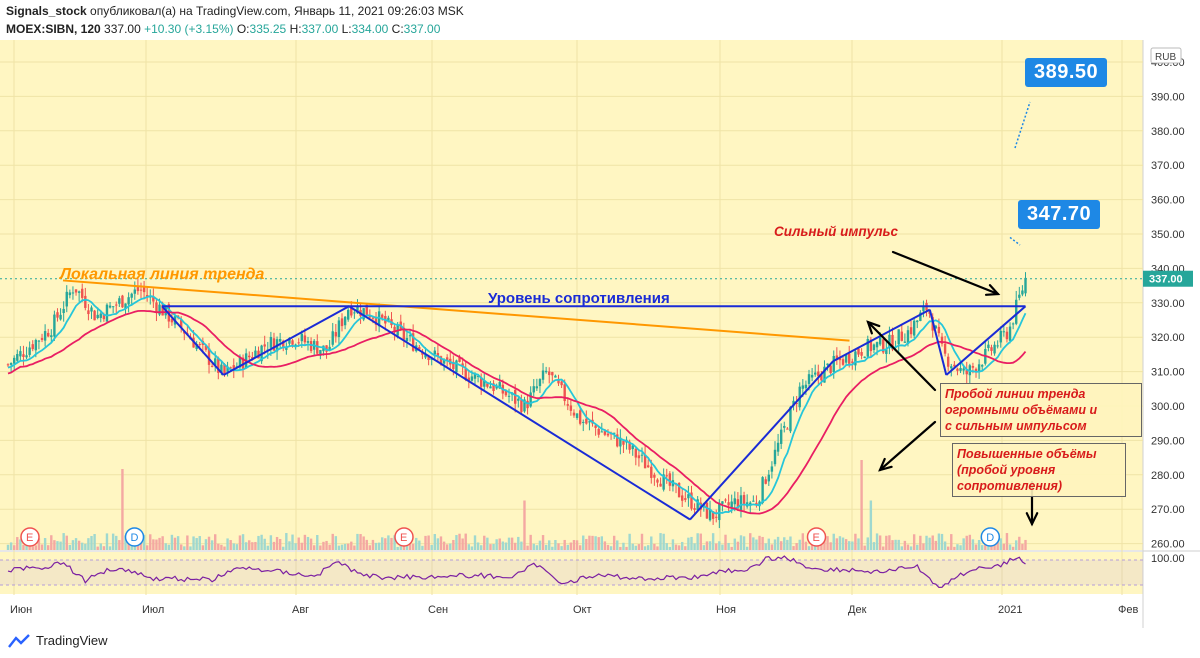 This screenshot has width=1200, height=658. What do you see at coordinates (58, 640) in the screenshot?
I see `tradingview-brand: TradingView` at bounding box center [58, 640].